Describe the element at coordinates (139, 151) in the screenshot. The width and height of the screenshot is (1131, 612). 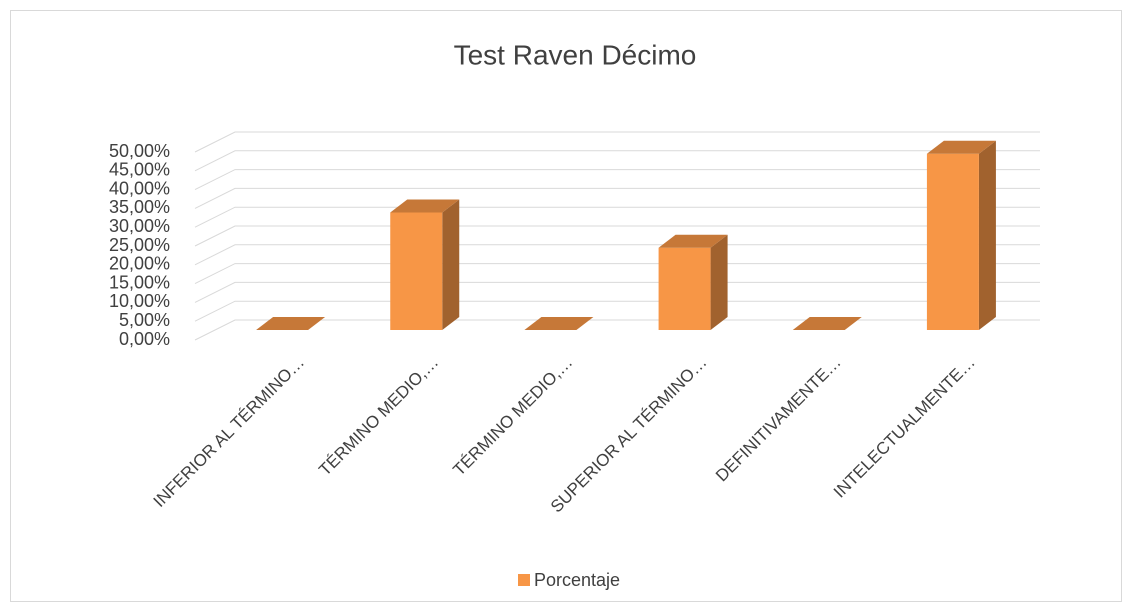
I see `y-tick-label: 50,00%` at that location.